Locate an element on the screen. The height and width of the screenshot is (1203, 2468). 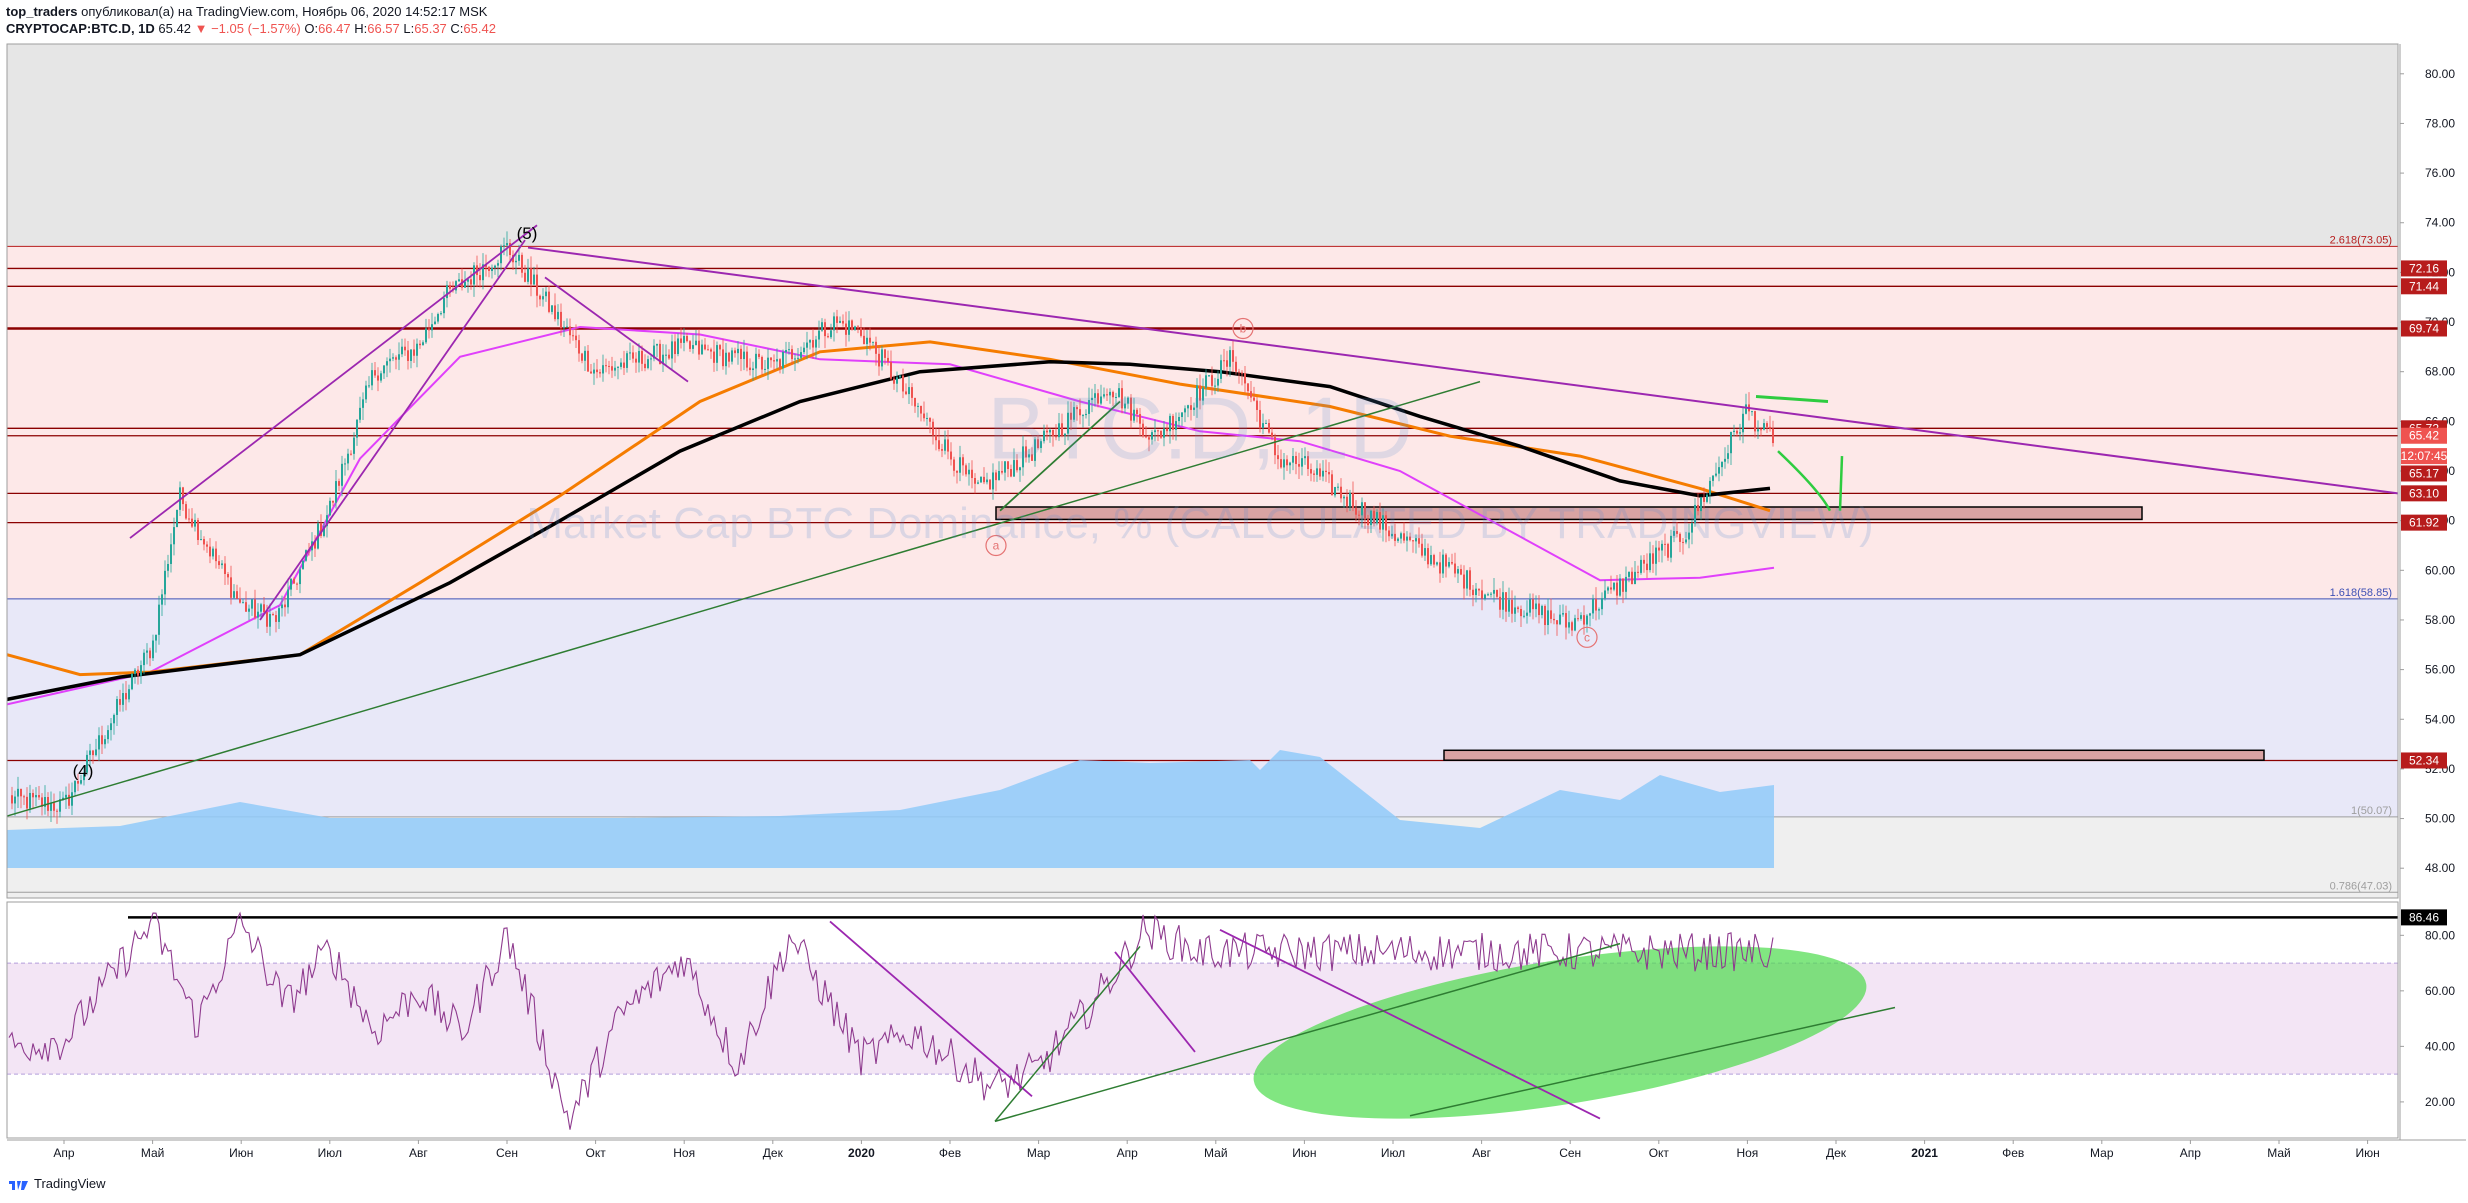
footer-brand: TradingView is located at coordinates (57, 1183).